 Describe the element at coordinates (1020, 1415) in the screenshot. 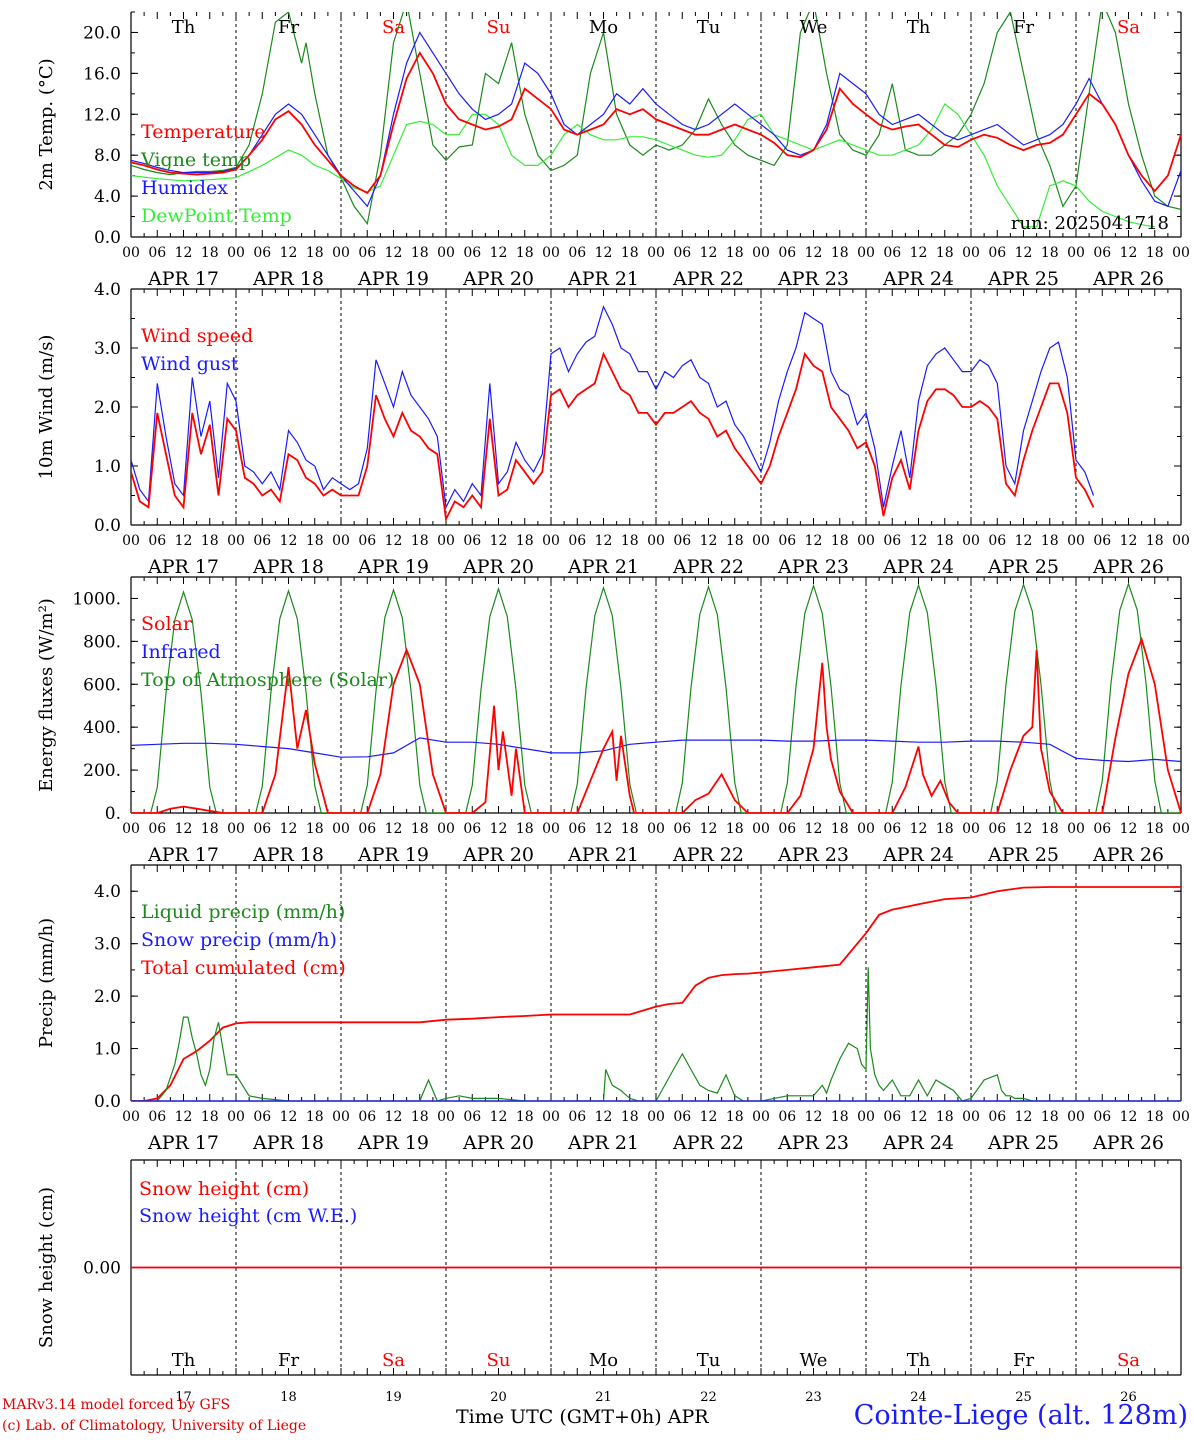

I see `station-name: Cointe-Liege (alt. 128m)` at that location.